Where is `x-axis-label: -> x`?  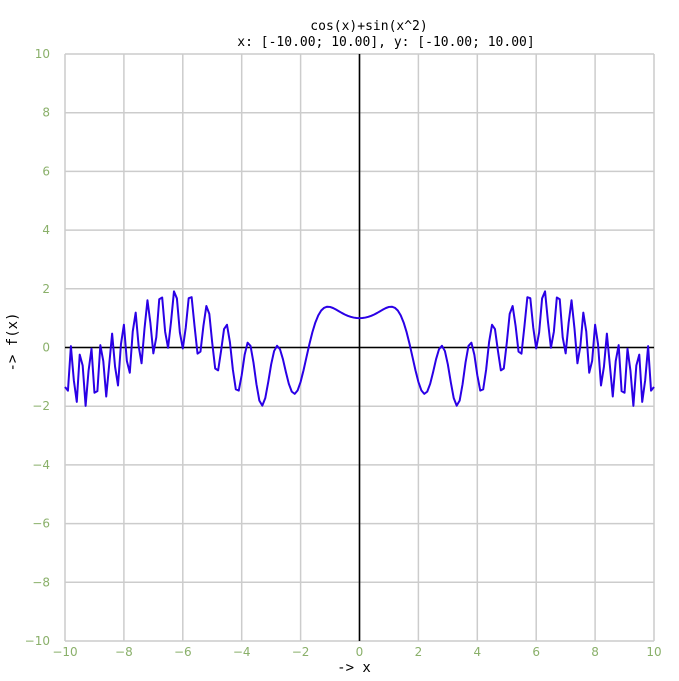 x-axis-label: -> x is located at coordinates (354, 668).